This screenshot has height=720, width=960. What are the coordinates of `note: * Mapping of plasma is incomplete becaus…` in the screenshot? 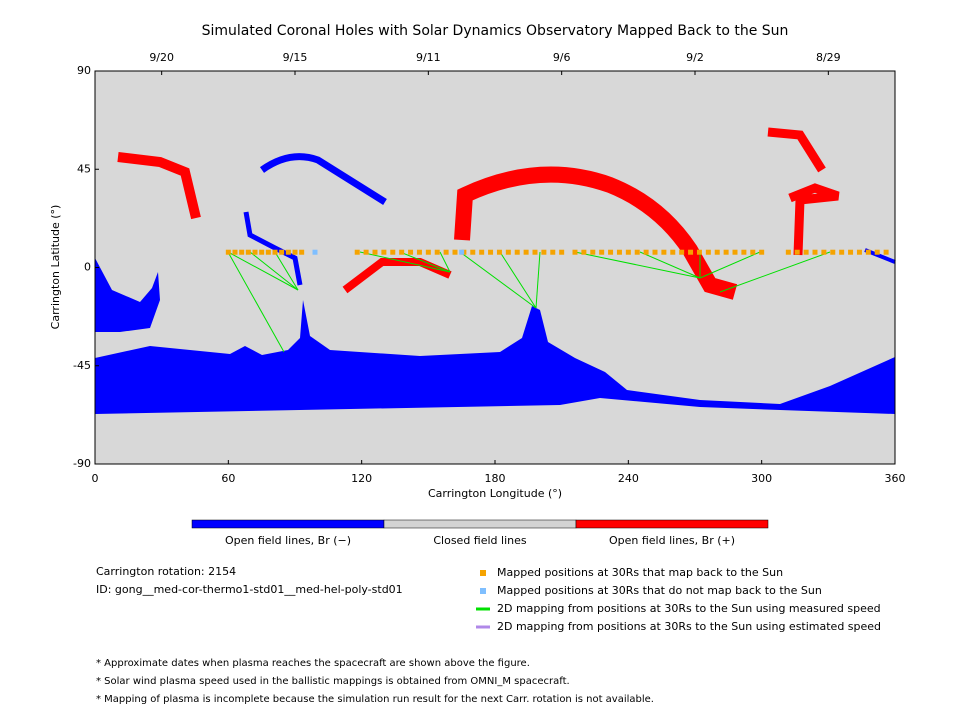 It's located at (375, 699).